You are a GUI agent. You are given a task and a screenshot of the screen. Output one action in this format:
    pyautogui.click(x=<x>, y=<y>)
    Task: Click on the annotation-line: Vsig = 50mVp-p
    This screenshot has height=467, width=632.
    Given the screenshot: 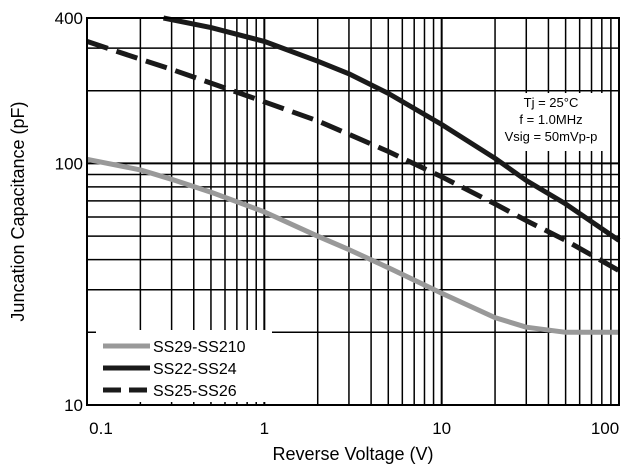 What is the action you would take?
    pyautogui.click(x=551, y=136)
    